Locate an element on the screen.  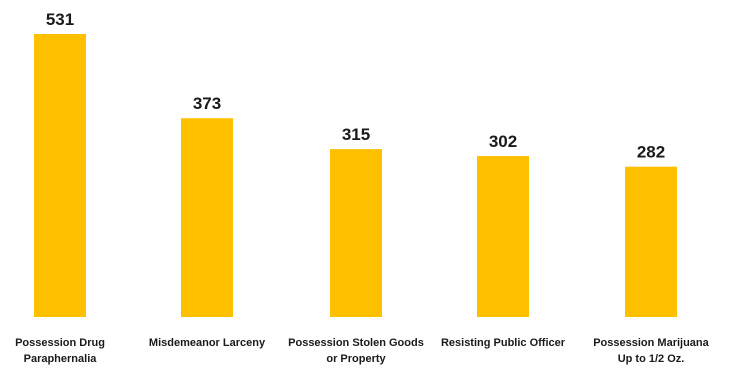
category-label-4-line-0: Possession Marijuana is located at coordinates (651, 343).